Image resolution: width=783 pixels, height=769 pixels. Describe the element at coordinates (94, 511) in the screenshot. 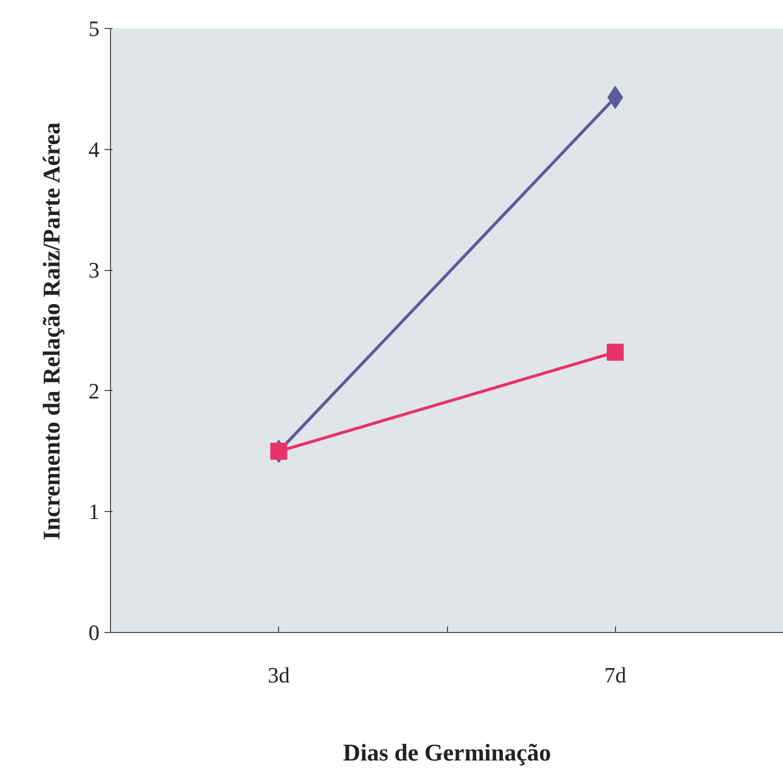

I see `y-tick-label: 1` at that location.